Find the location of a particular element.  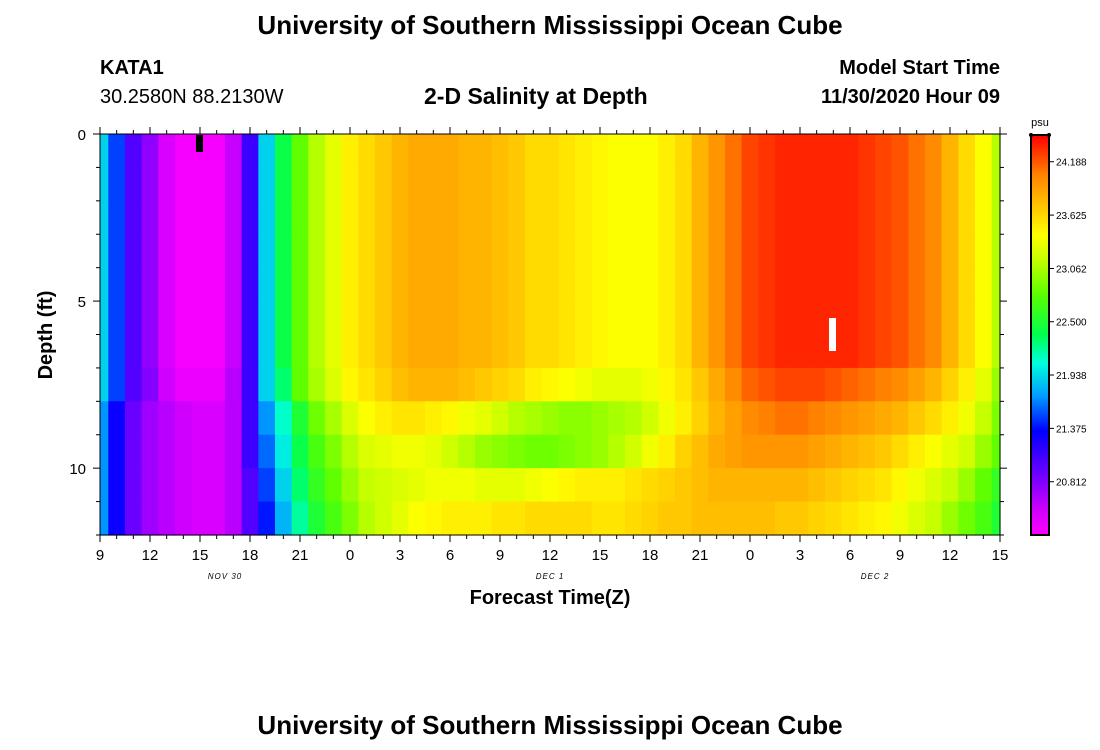

y-tick-label: 0 is located at coordinates (82, 135).